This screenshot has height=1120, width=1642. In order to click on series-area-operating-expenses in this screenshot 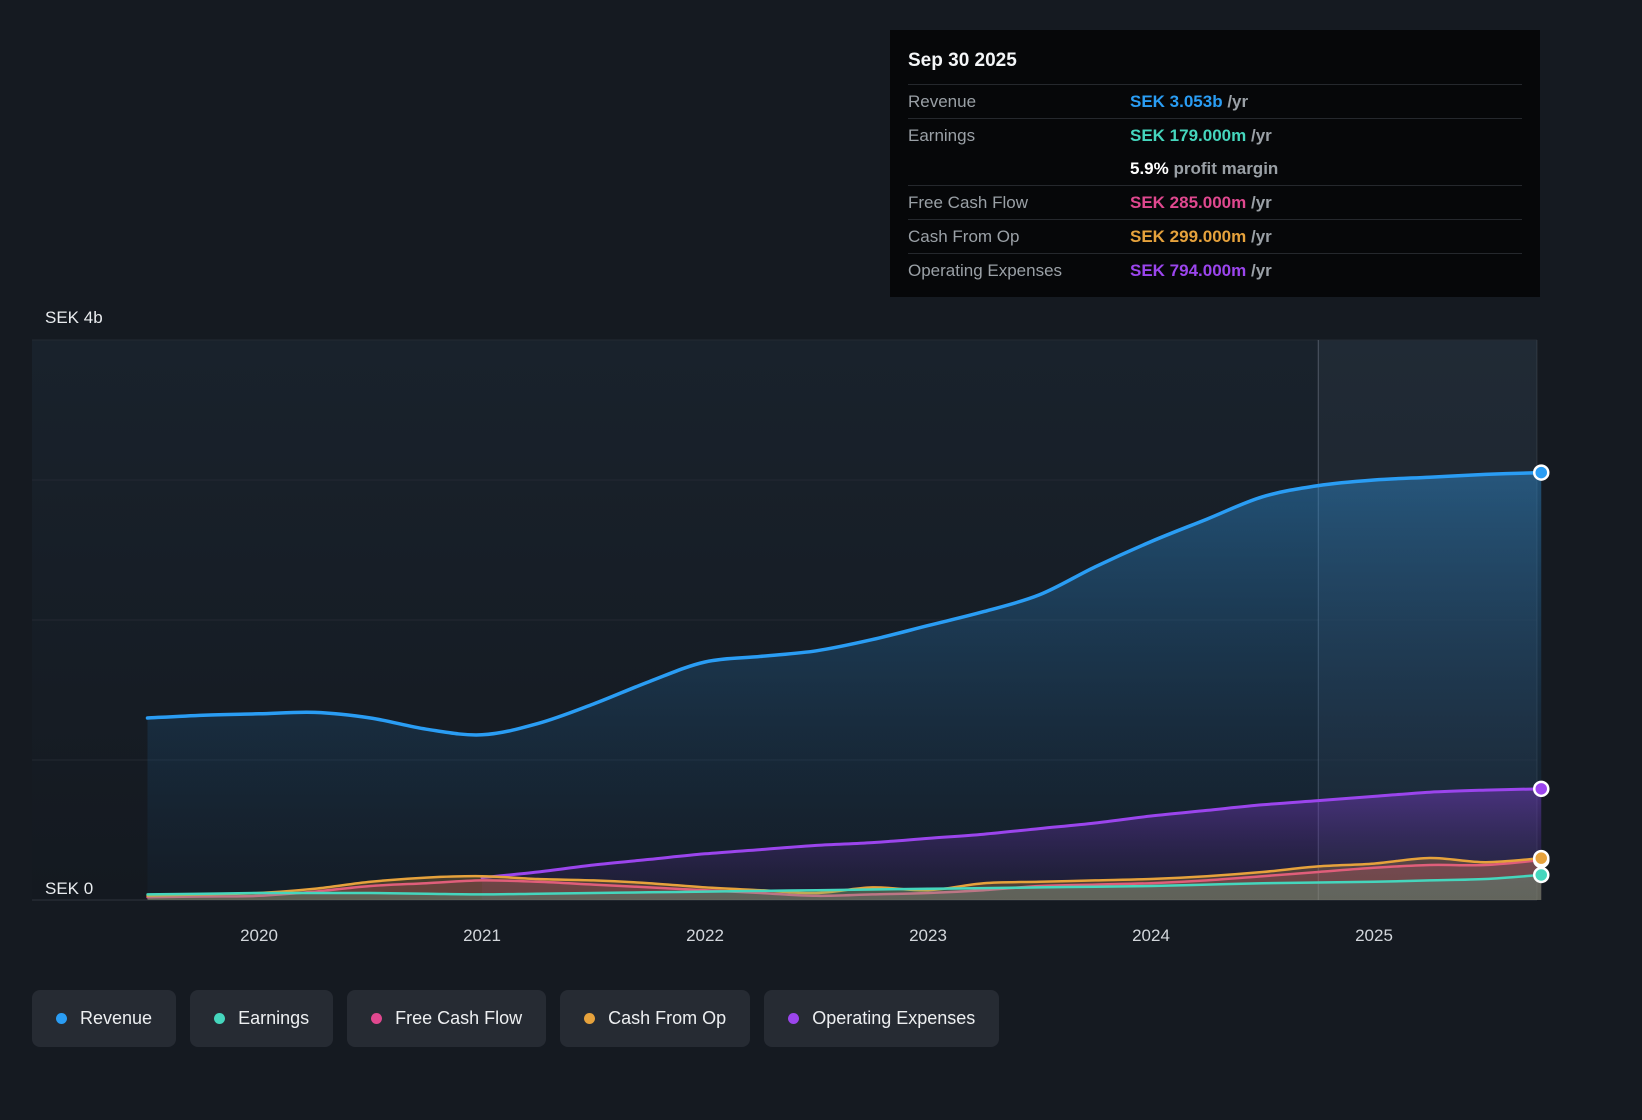, I will do `click(1012, 844)`.